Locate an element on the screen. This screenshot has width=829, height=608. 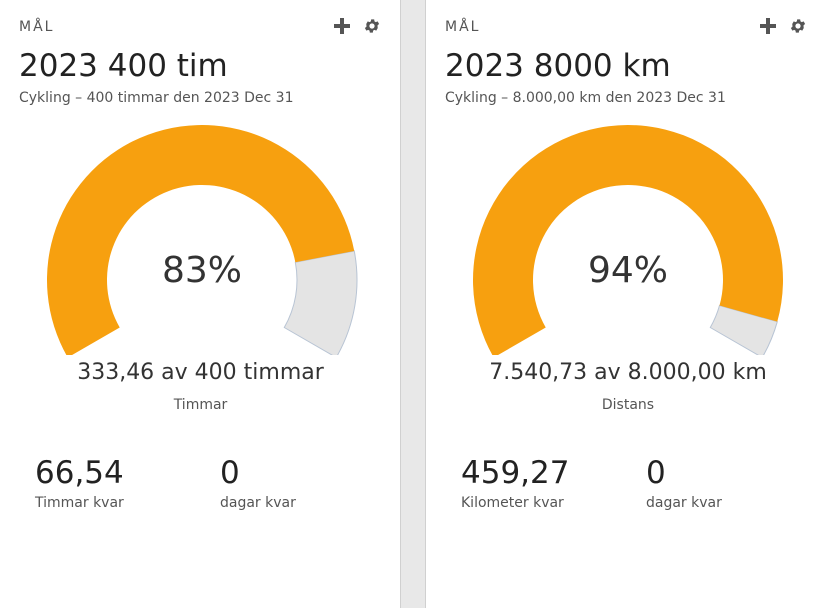
progress-text: 333,46 av 400 timmar is located at coordinates (200, 372).